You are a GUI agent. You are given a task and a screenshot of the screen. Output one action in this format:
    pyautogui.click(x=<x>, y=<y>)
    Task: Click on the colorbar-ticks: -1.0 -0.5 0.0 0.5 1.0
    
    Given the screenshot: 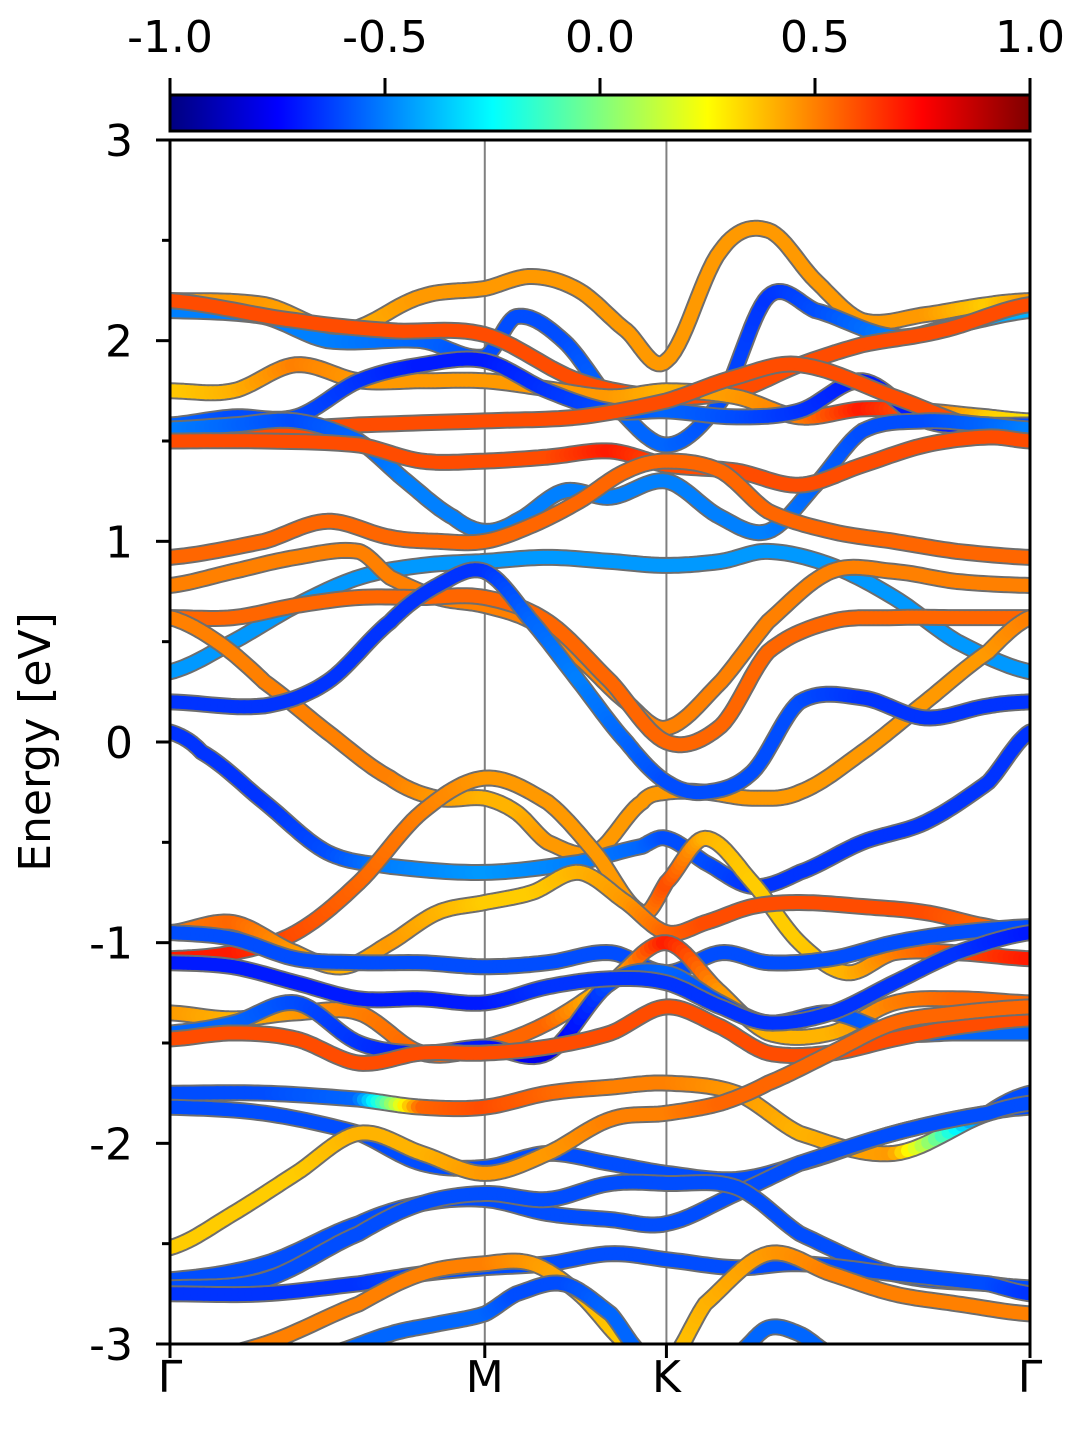 What is the action you would take?
    pyautogui.click(x=596, y=53)
    